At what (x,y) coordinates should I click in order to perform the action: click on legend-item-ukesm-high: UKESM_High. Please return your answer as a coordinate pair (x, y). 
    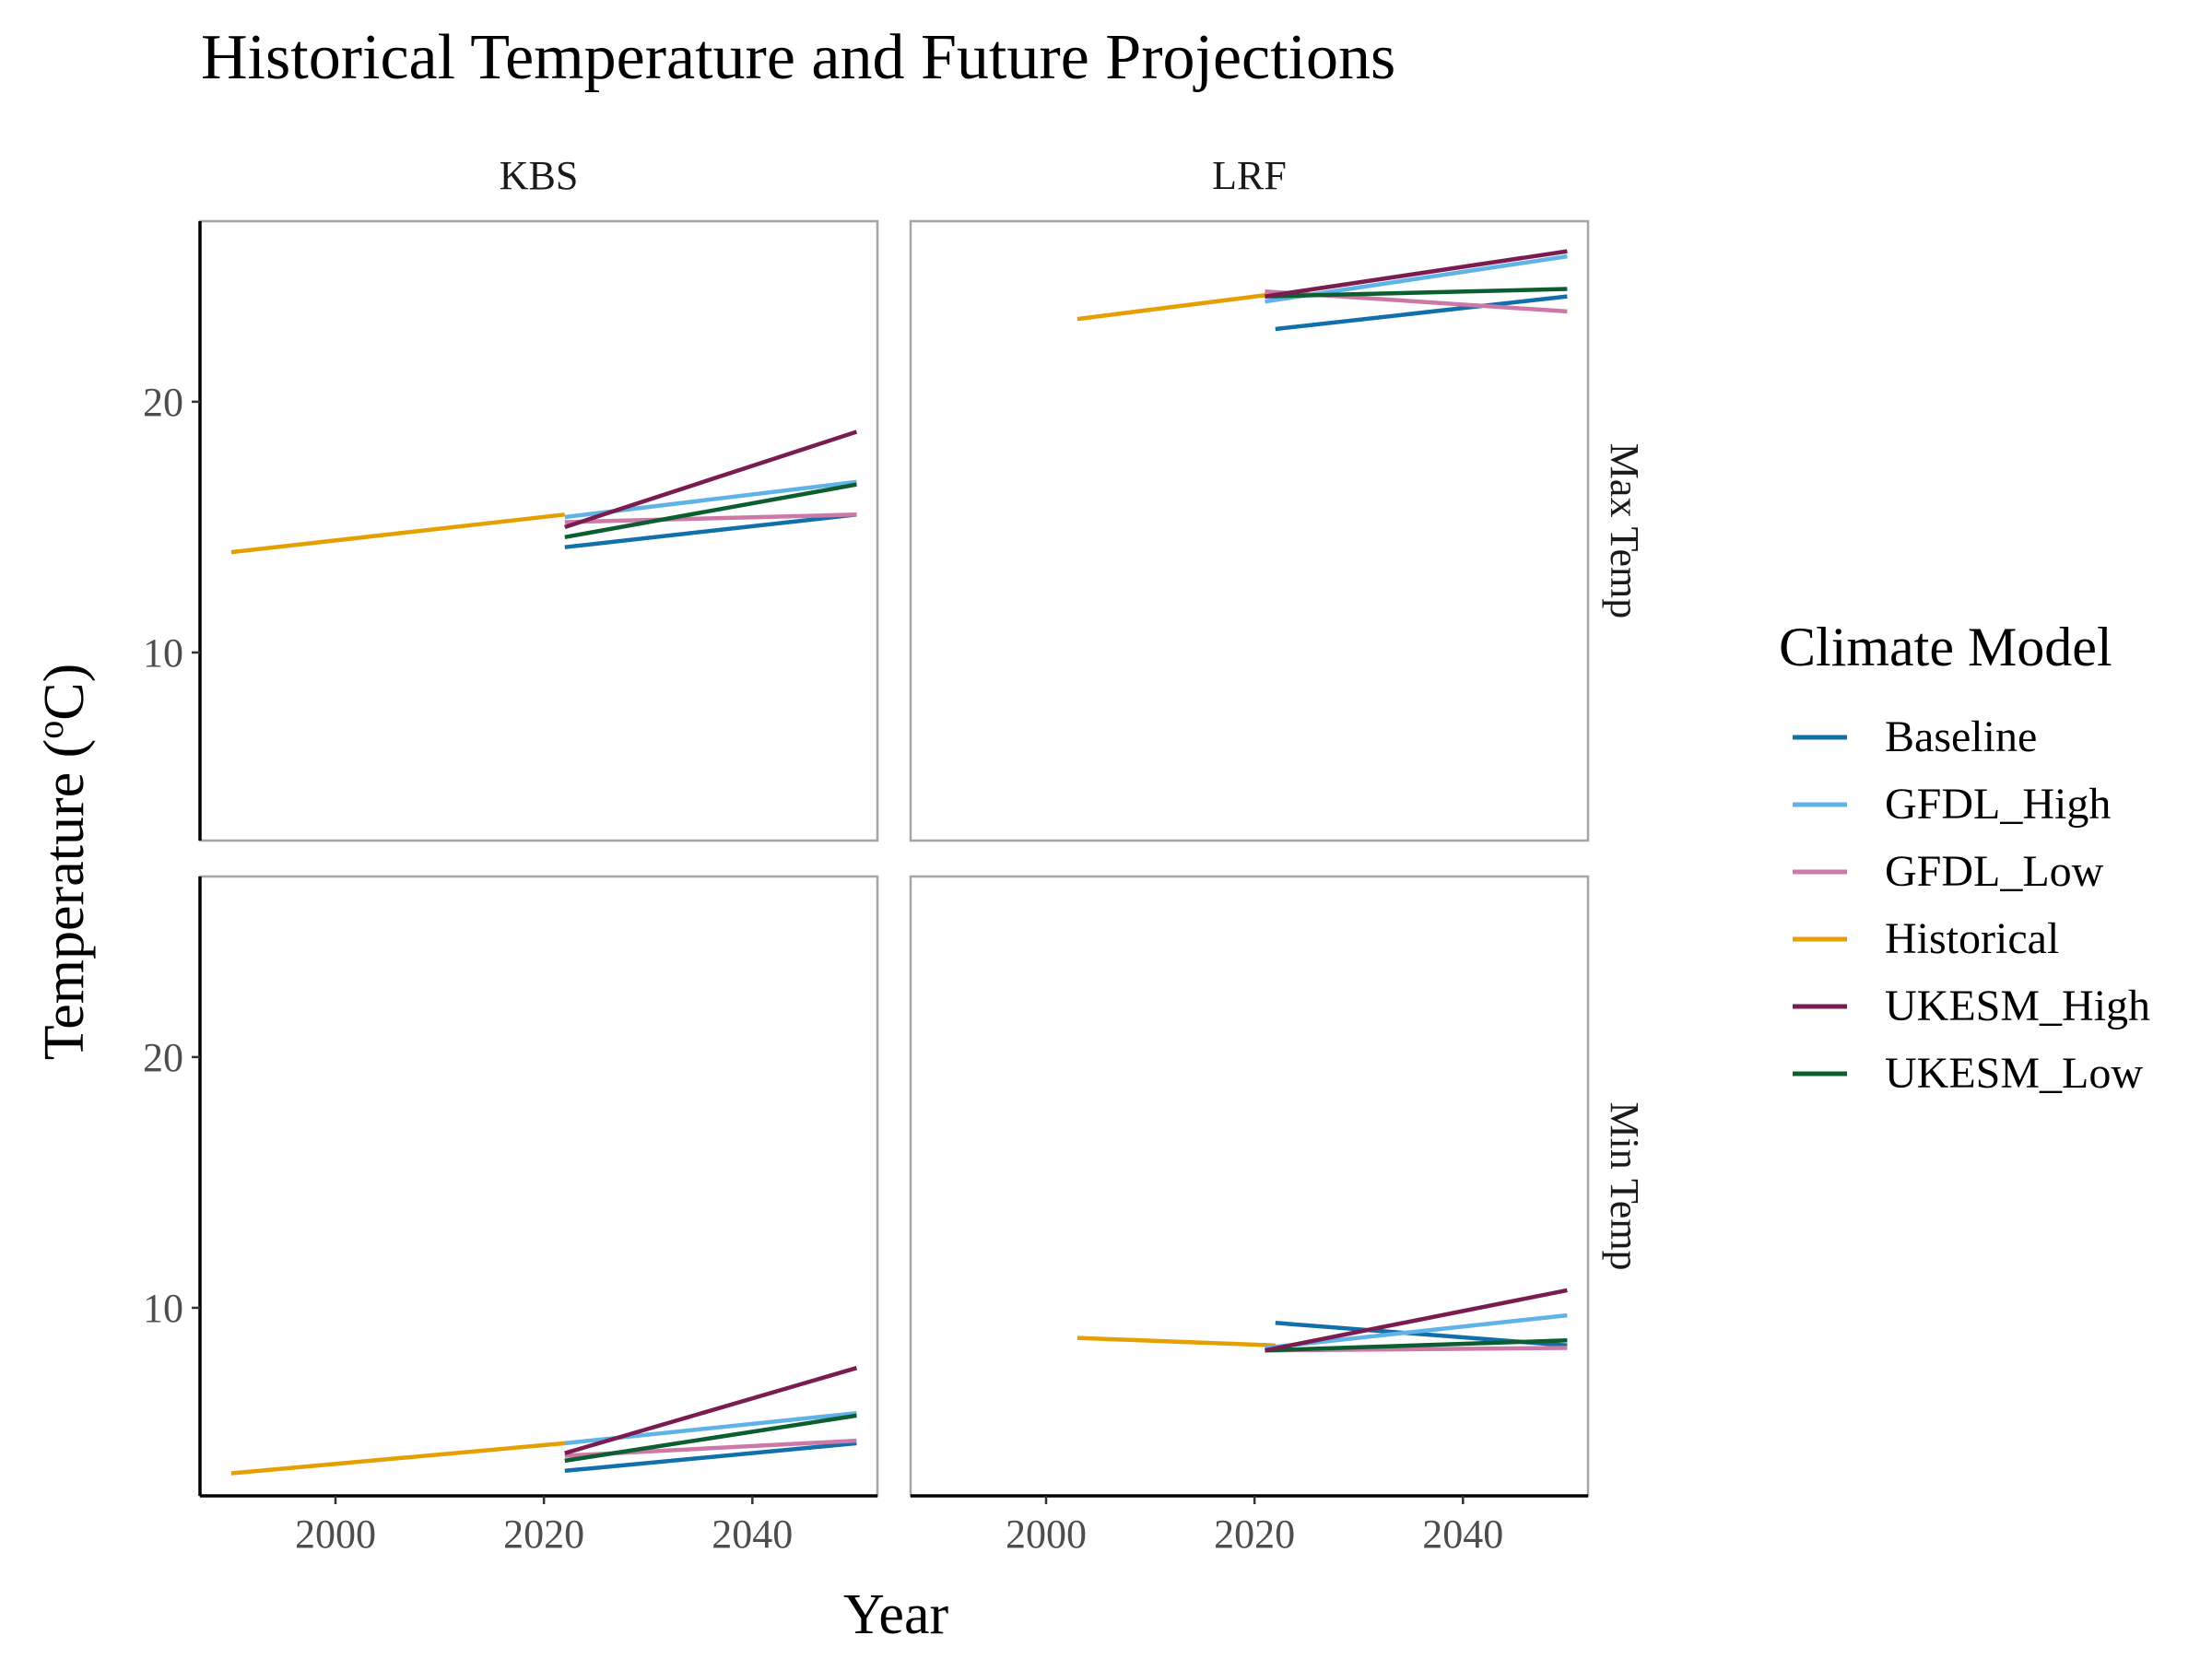
    Looking at the image, I should click on (1971, 1006).